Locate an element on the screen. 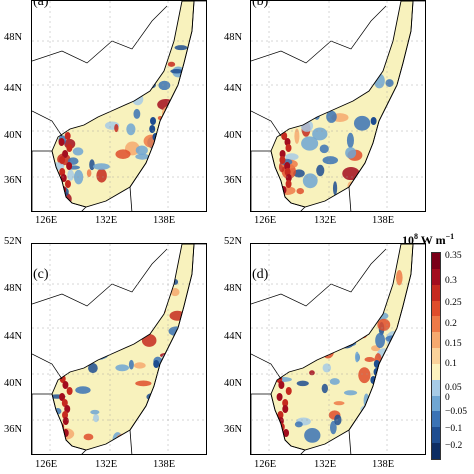  colorbar-label: 0.3 is located at coordinates (451, 281).